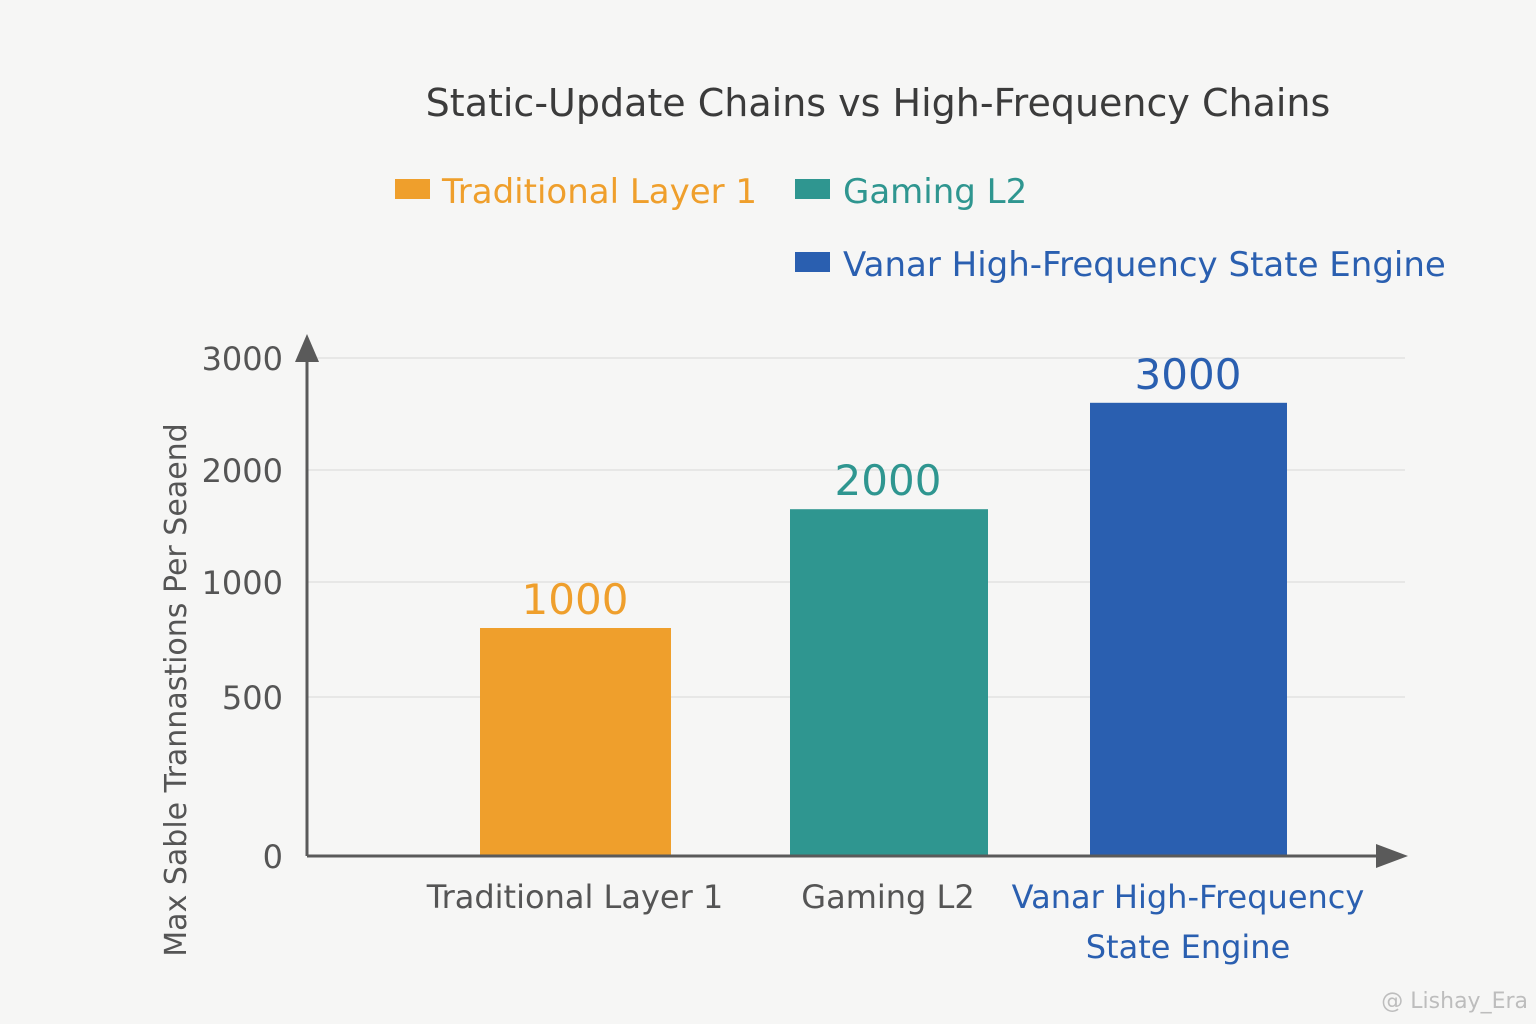 Image resolution: width=1536 pixels, height=1024 pixels. I want to click on y-axis-arrow, so click(307, 348).